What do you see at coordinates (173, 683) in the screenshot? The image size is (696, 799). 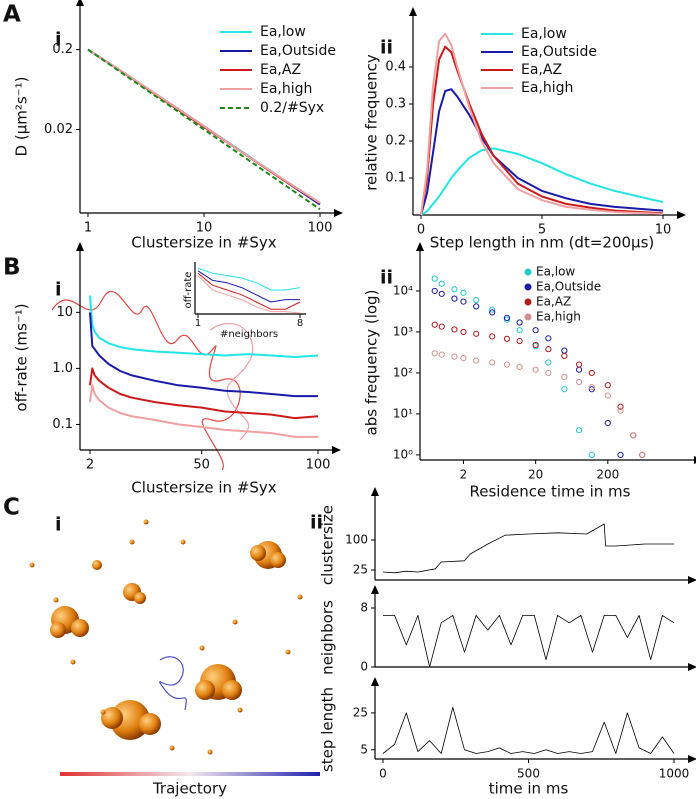 I see `trajectory-blue` at bounding box center [173, 683].